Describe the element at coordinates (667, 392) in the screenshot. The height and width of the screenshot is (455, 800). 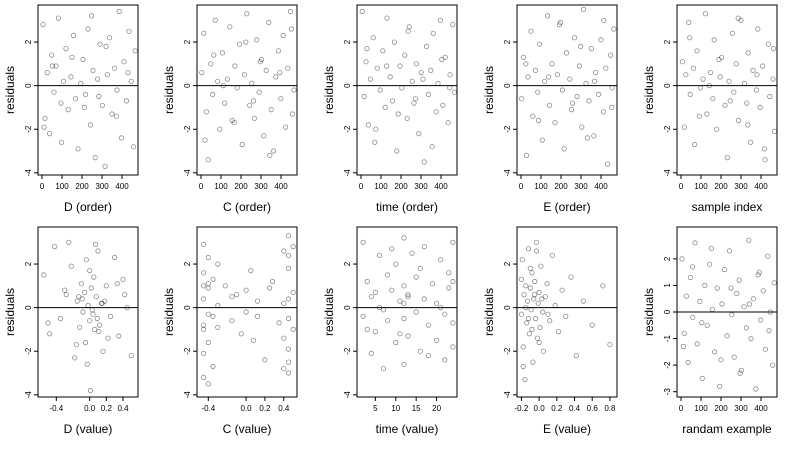
I see `y-tick-label: -3` at that location.